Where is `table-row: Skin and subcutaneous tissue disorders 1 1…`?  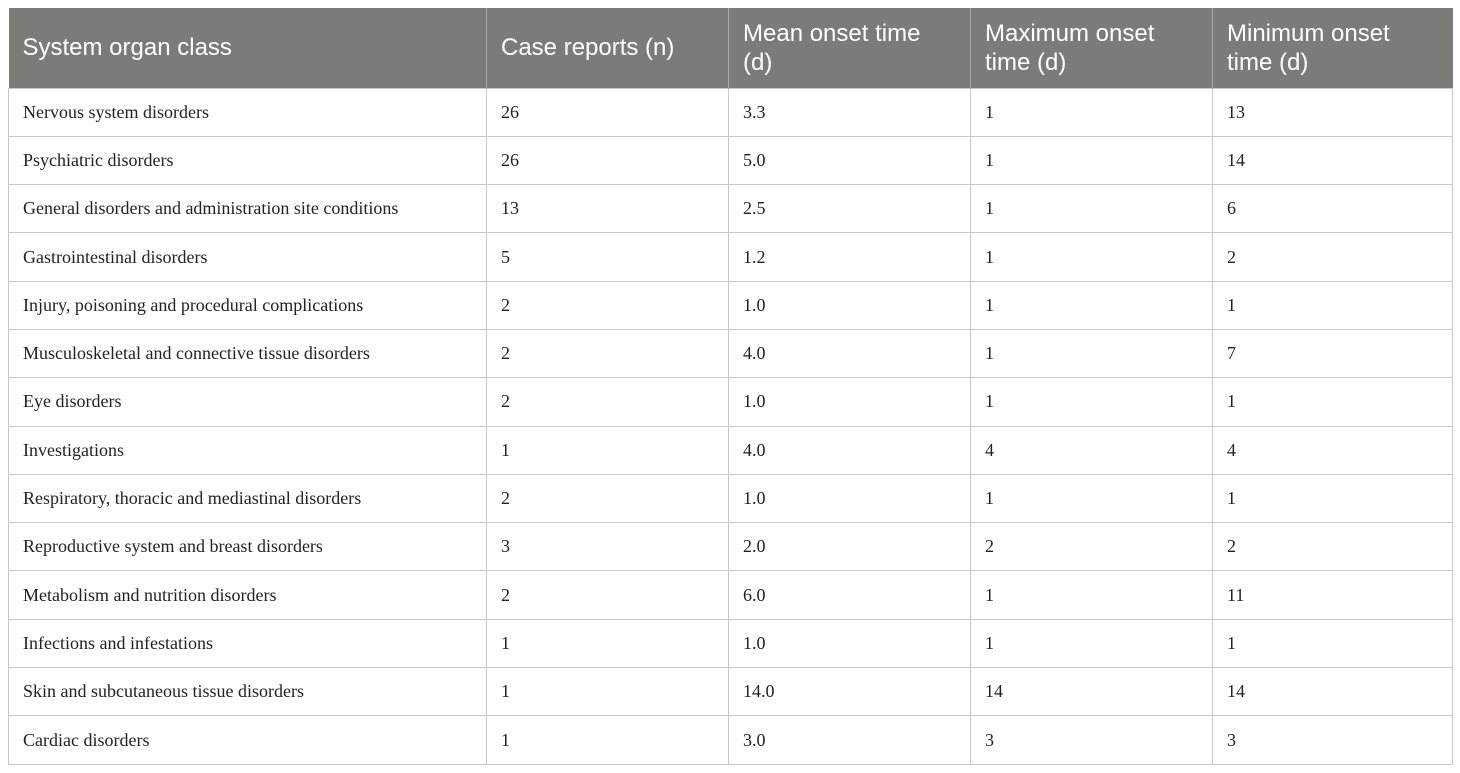
table-row: Skin and subcutaneous tissue disorders 1 1… is located at coordinates (730, 692).